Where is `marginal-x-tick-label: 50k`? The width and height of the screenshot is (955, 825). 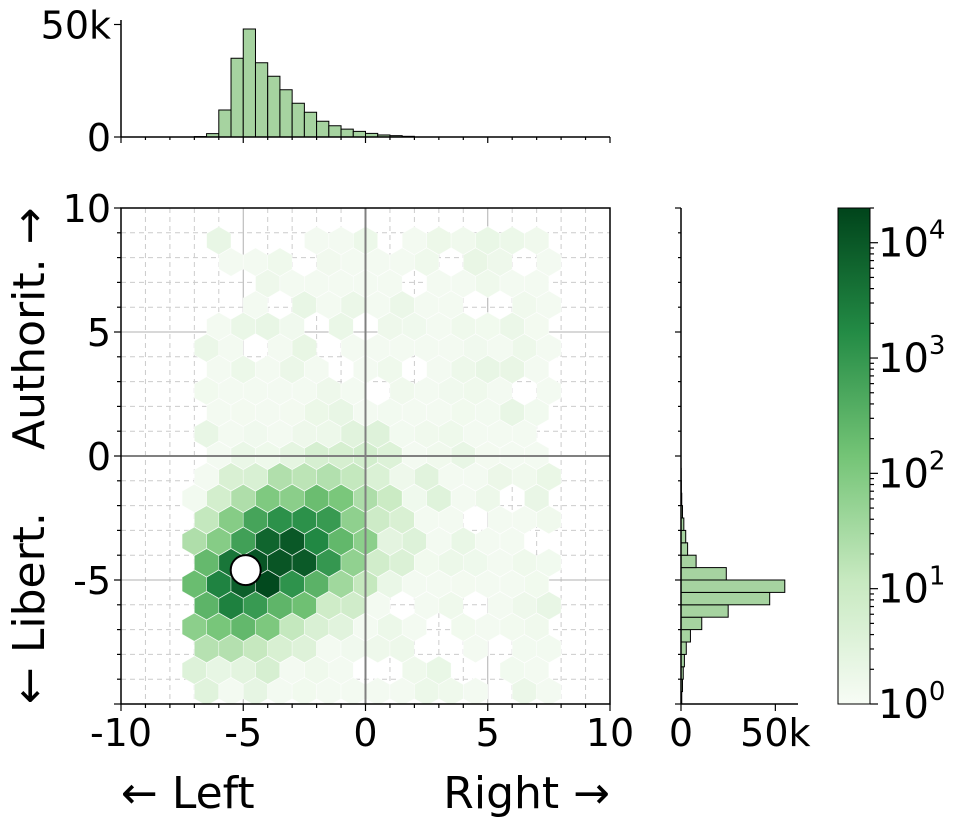
marginal-x-tick-label: 50k is located at coordinates (76, 26).